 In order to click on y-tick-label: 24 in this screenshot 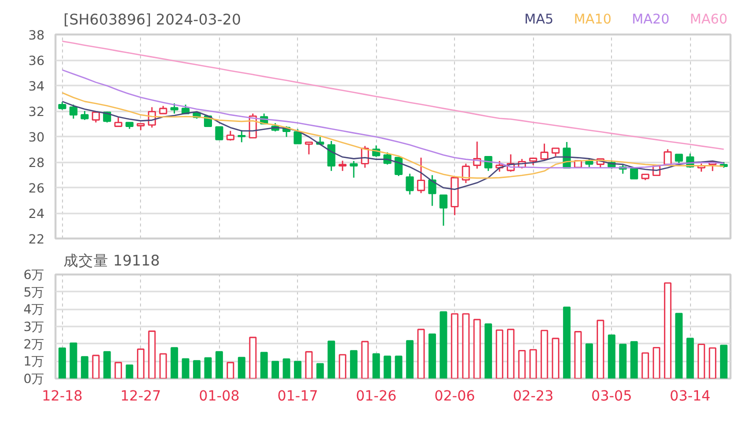, I will do `click(36, 213)`.